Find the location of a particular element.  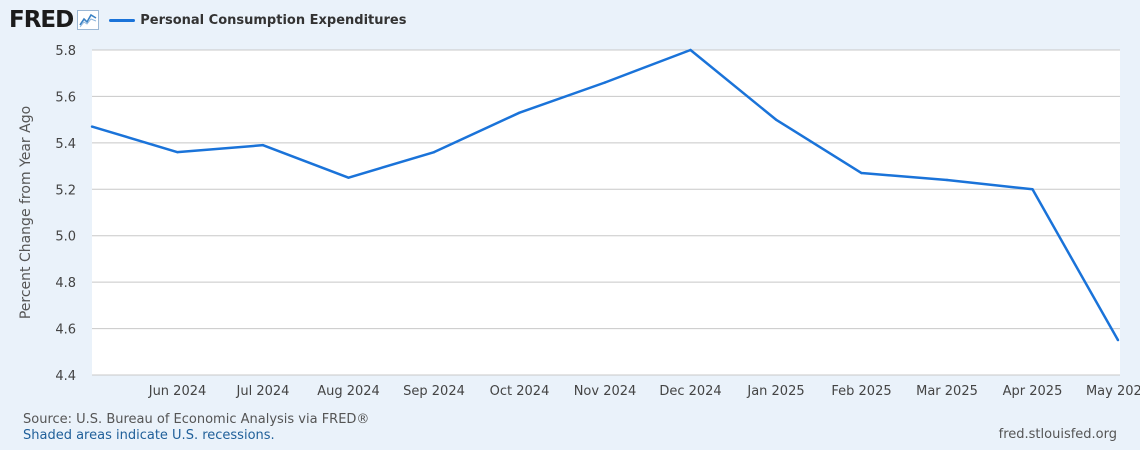

fred-logo: FRED is located at coordinates (41, 19).